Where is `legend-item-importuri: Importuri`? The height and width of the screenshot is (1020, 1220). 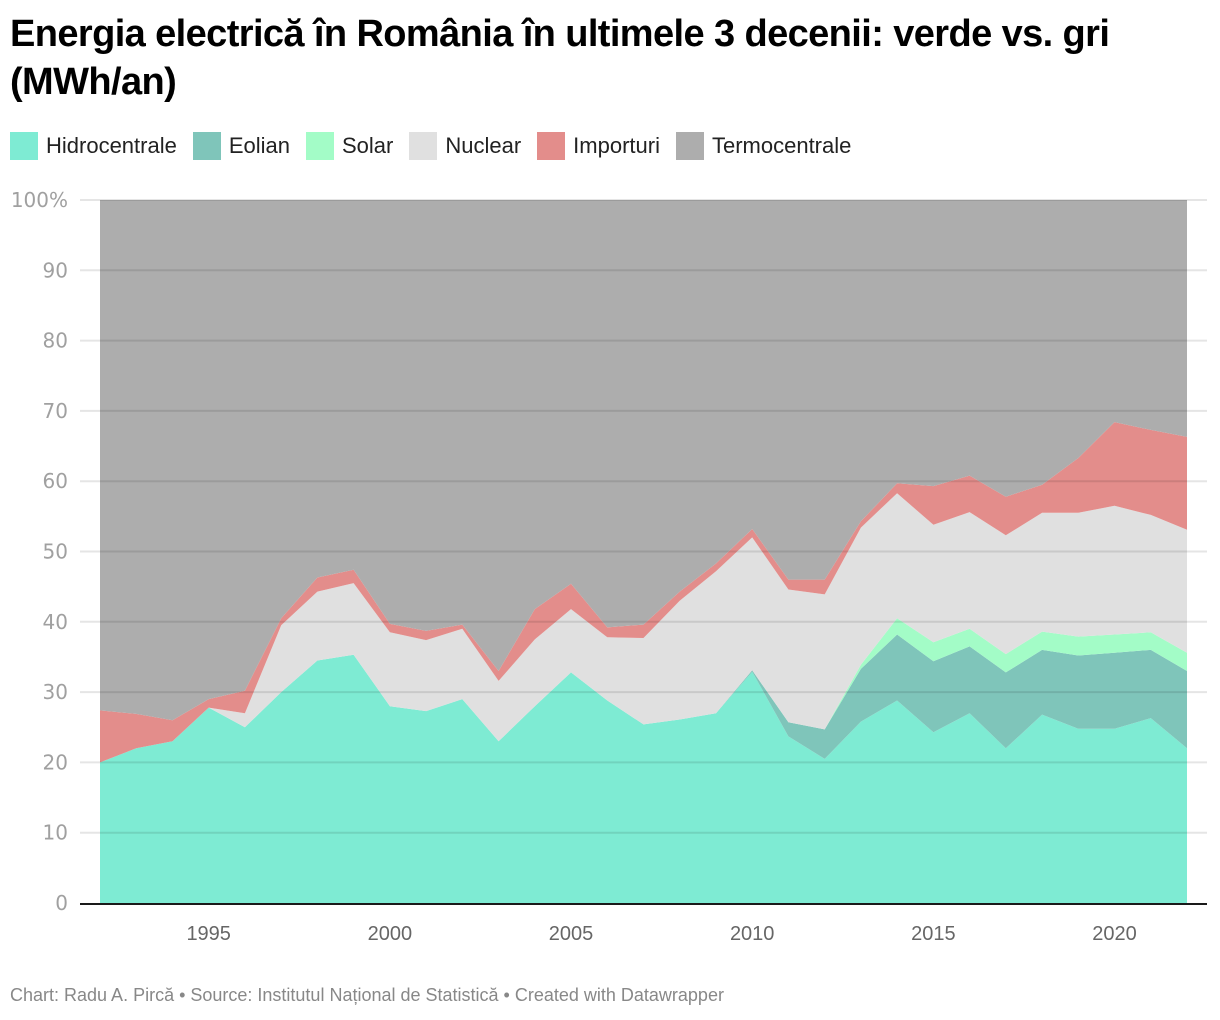
legend-item-importuri: Importuri is located at coordinates (598, 146).